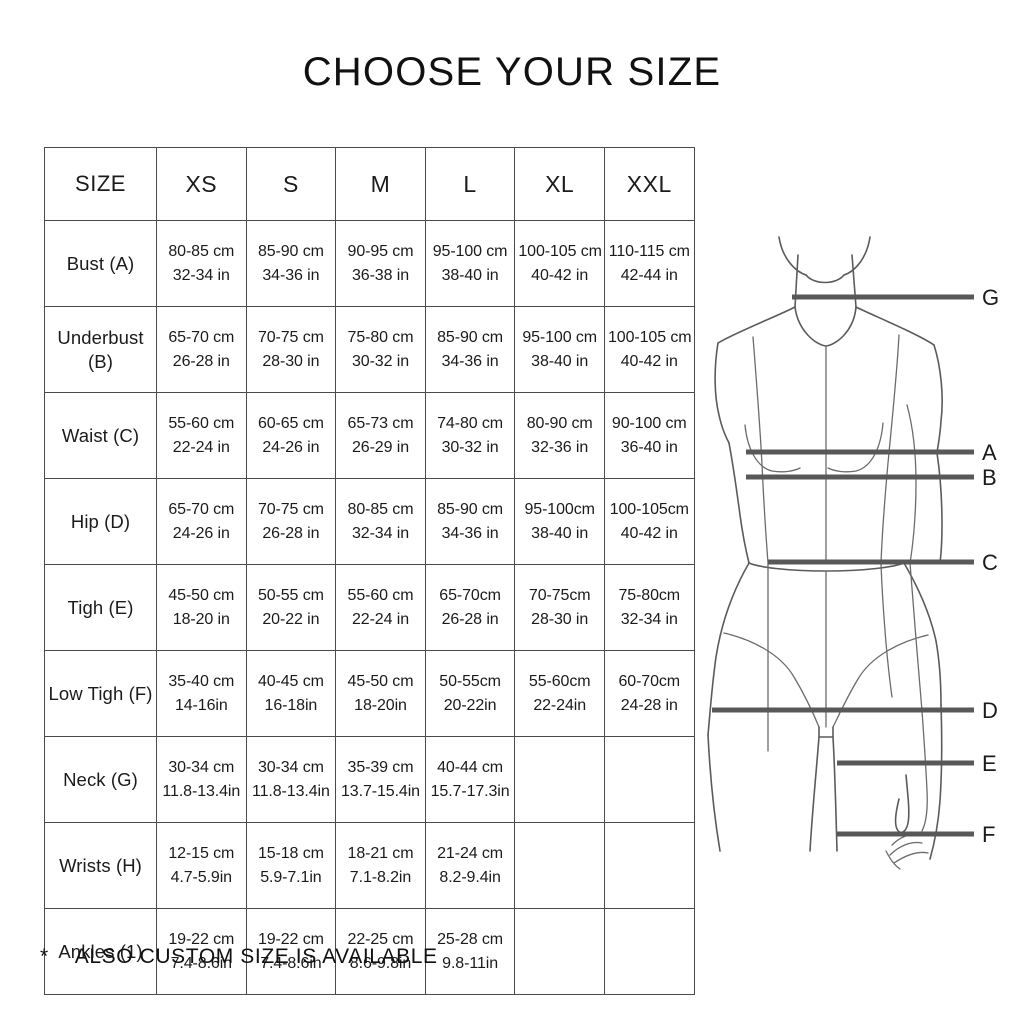 This screenshot has width=1024, height=1024. What do you see at coordinates (890, 449) in the screenshot?
I see `panel-seam-right-outer` at bounding box center [890, 449].